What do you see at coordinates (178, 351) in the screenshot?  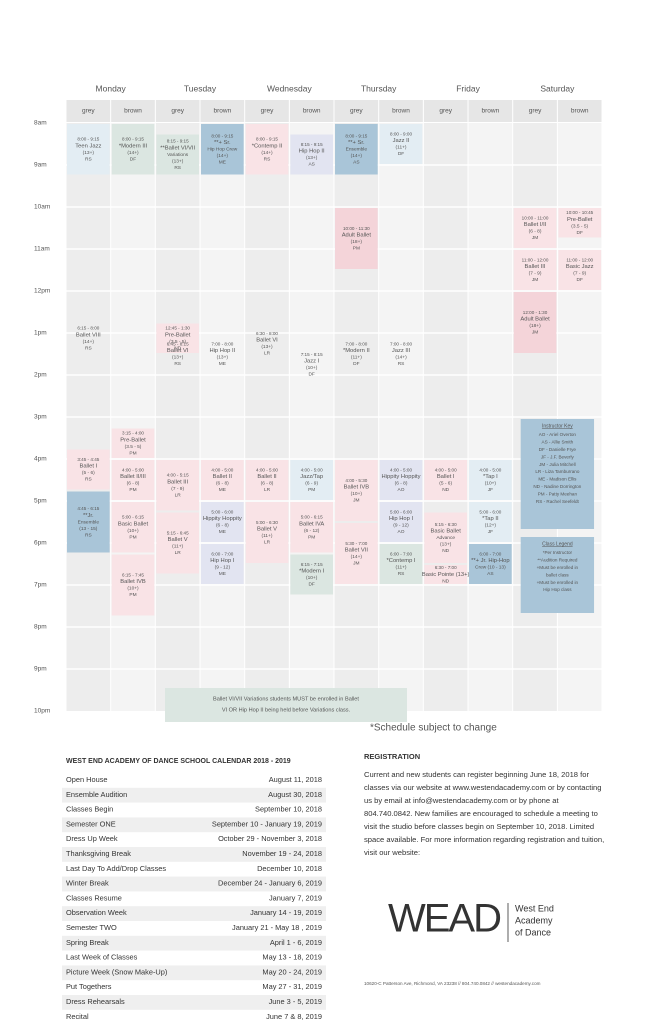 I see `class-text: Ballet VI` at bounding box center [178, 351].